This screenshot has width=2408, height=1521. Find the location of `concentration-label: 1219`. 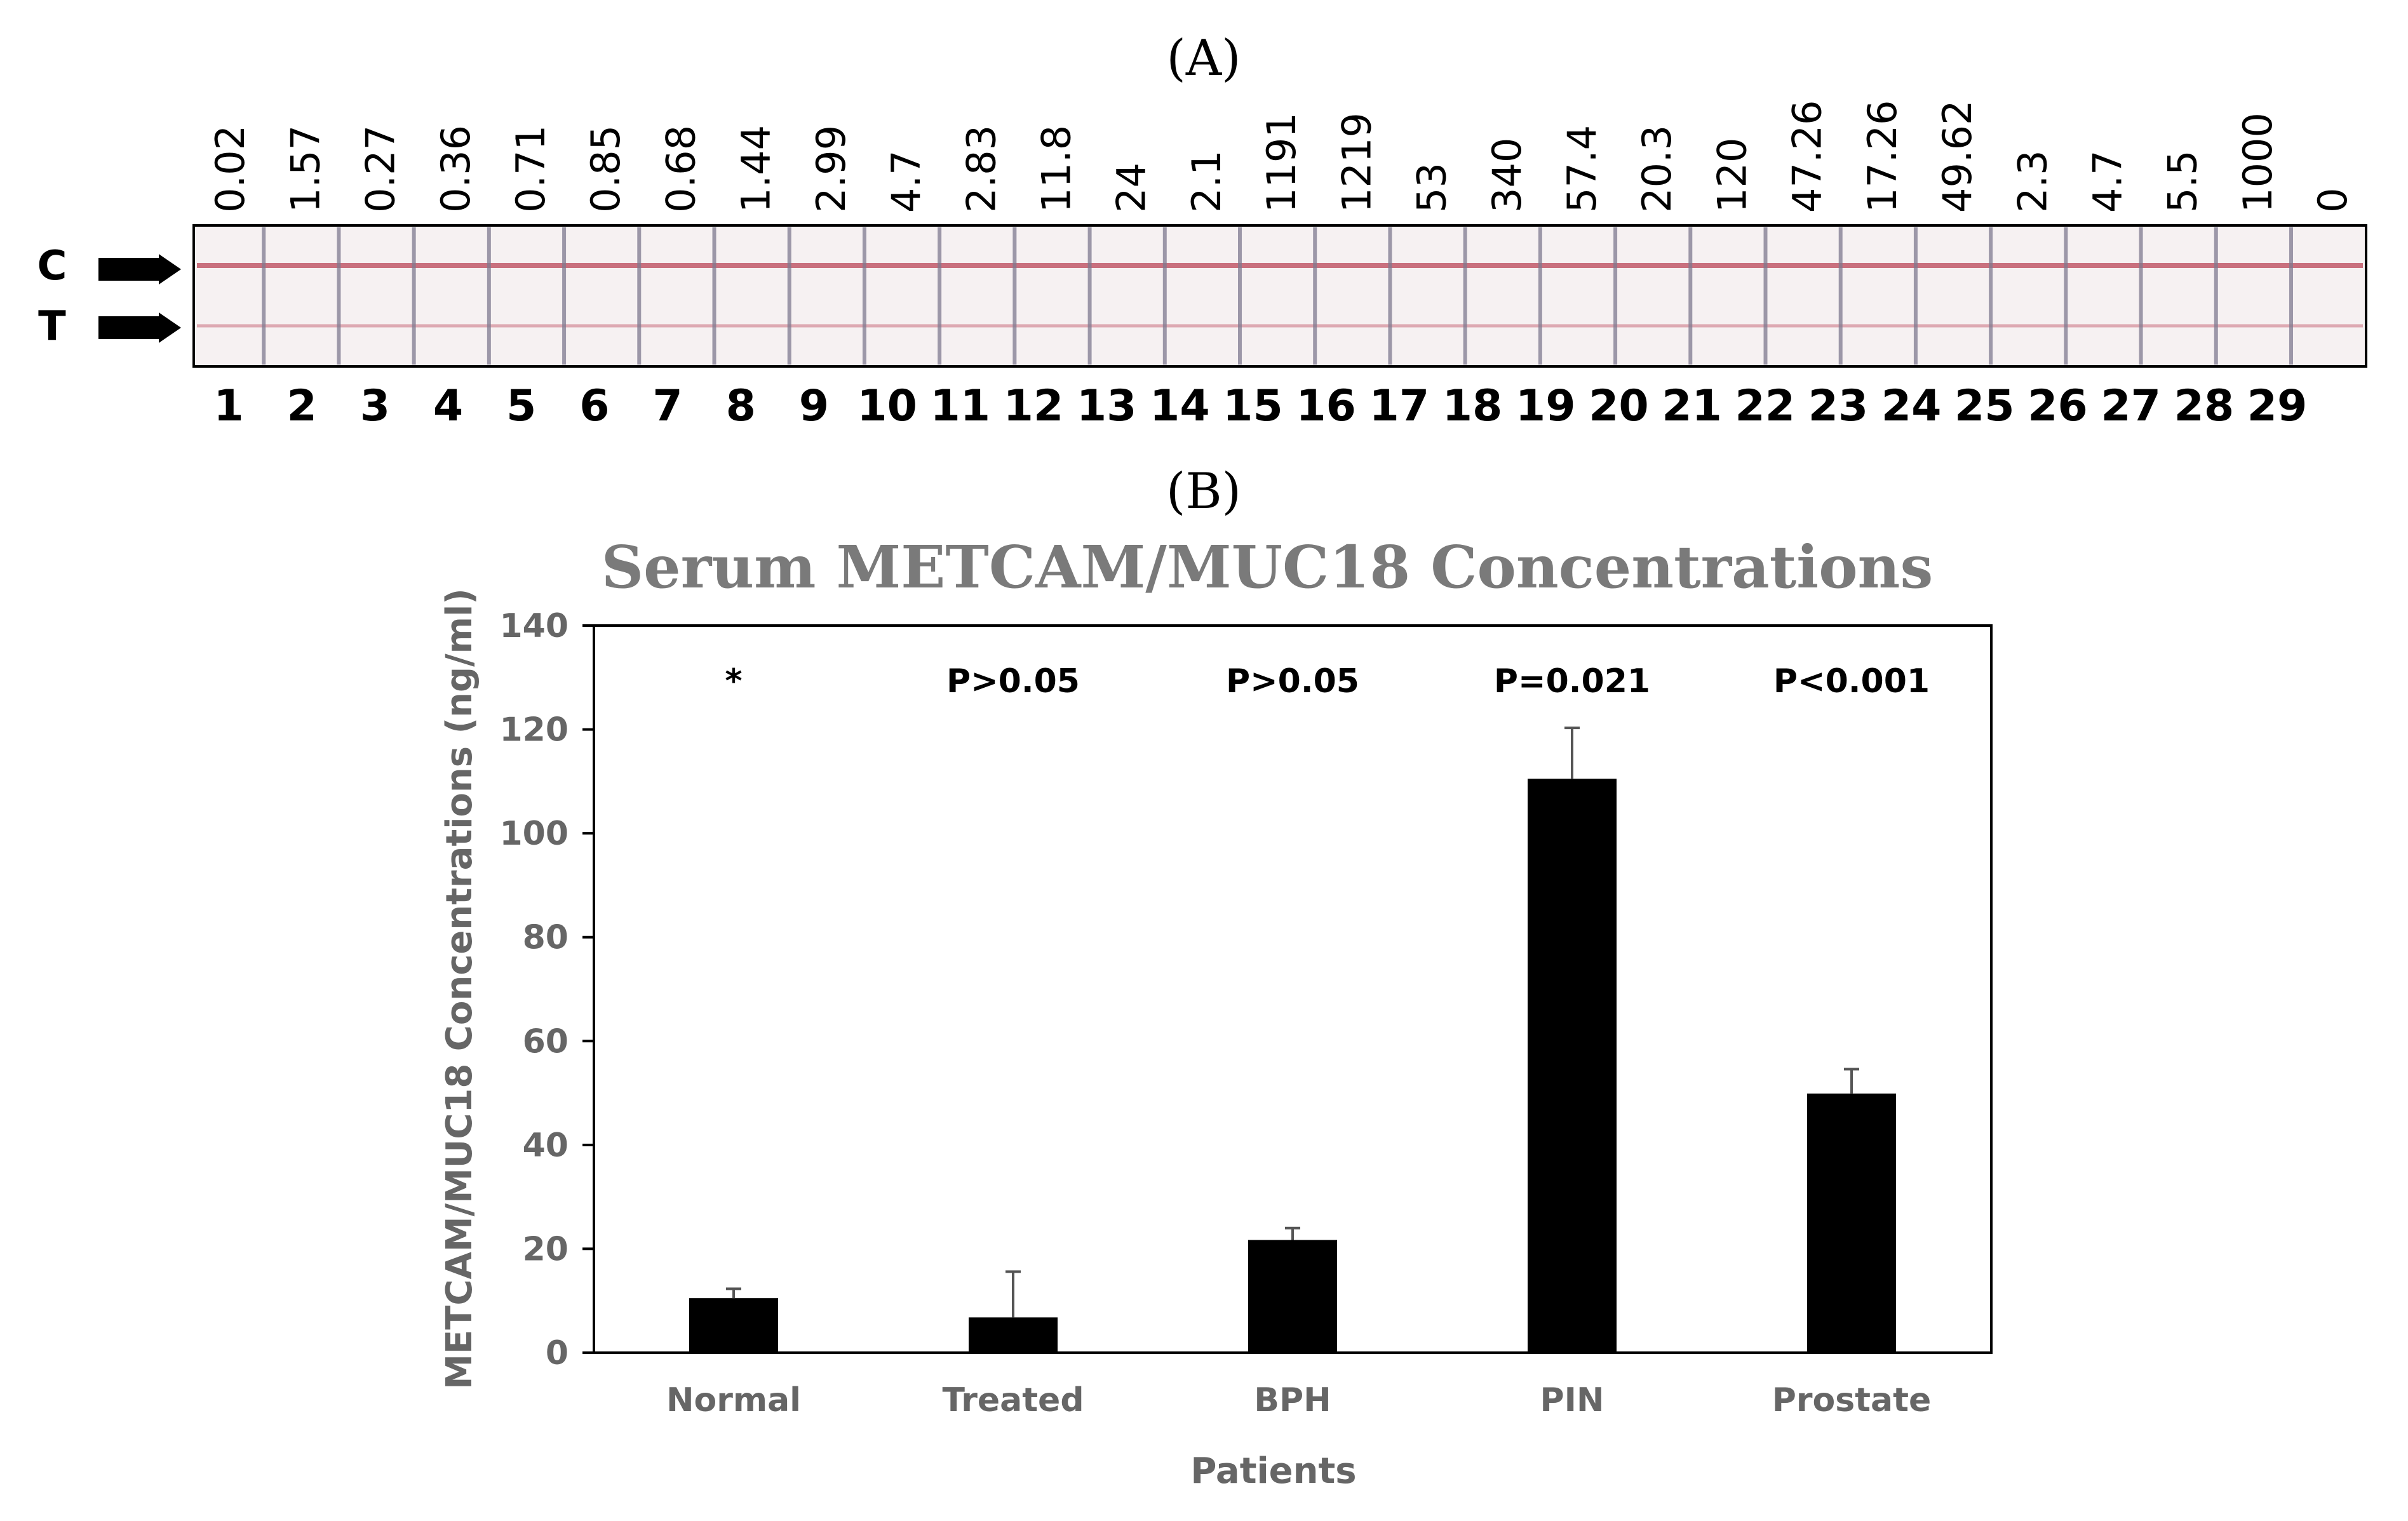

concentration-label: 1219 is located at coordinates (1356, 162).